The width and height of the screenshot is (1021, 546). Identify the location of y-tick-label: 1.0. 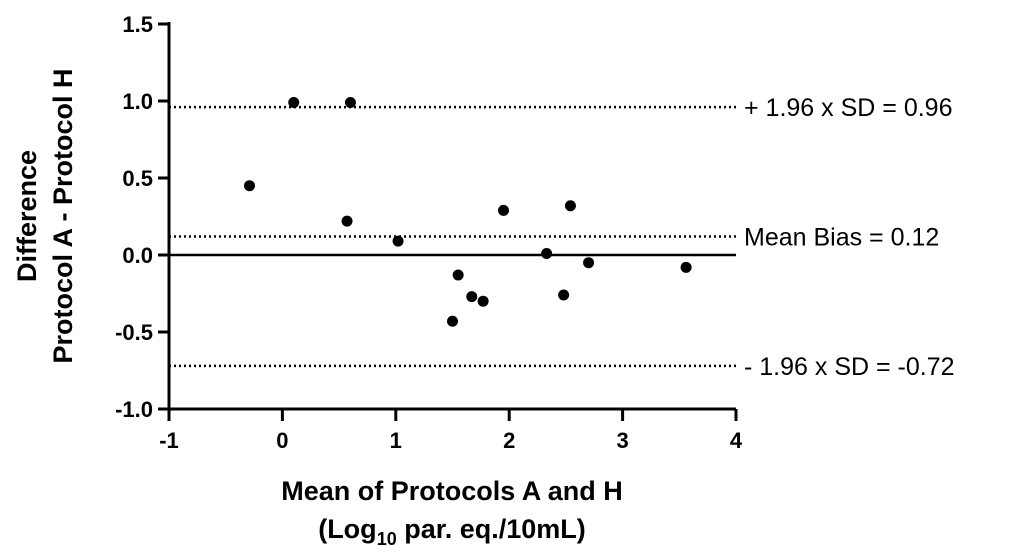
(137, 101).